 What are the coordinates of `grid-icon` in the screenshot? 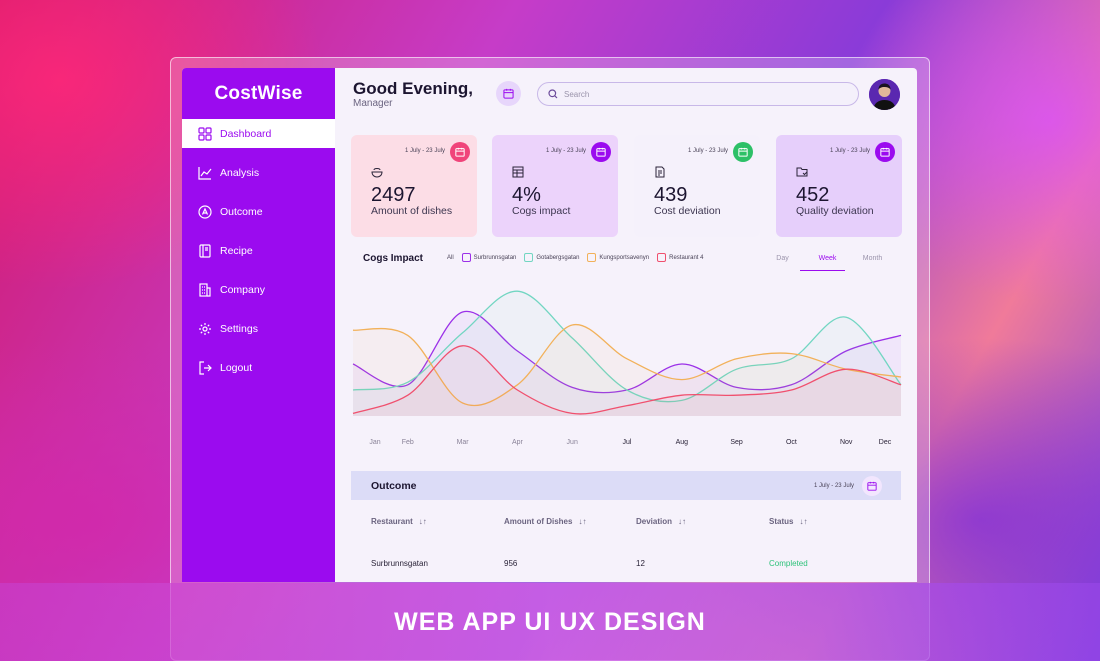 It's located at (205, 133).